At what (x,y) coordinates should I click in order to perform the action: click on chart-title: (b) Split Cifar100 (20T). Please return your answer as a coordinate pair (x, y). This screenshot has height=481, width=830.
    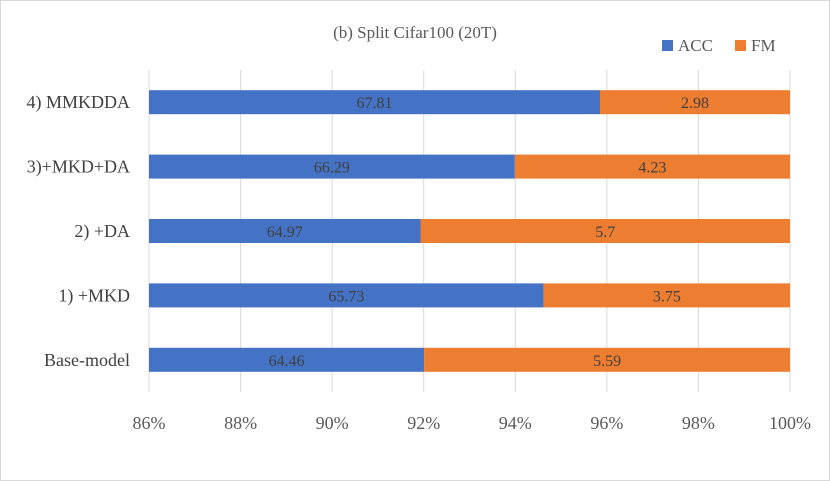
    Looking at the image, I should click on (415, 32).